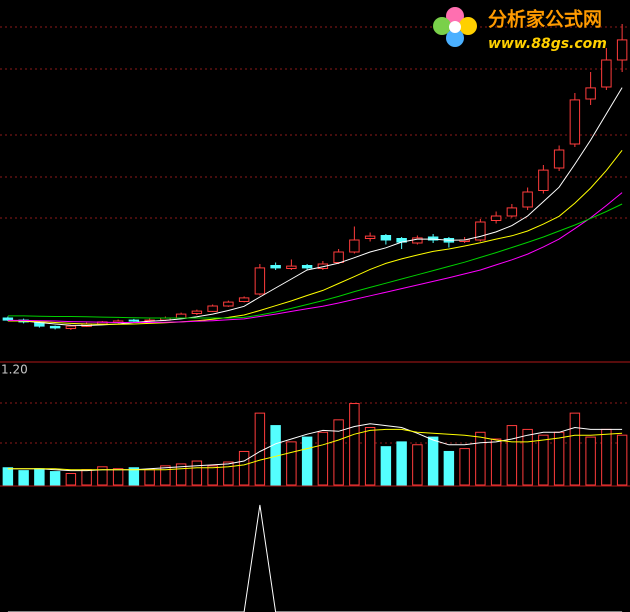 The image size is (630, 612). I want to click on logo-url: www.88gs.com, so click(547, 44).